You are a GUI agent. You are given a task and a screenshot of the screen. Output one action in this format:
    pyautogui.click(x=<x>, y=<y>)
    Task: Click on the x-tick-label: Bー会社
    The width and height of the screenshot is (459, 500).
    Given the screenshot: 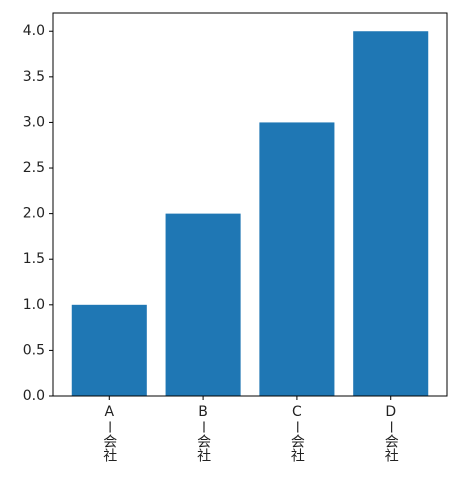 What is the action you would take?
    pyautogui.click(x=203, y=433)
    